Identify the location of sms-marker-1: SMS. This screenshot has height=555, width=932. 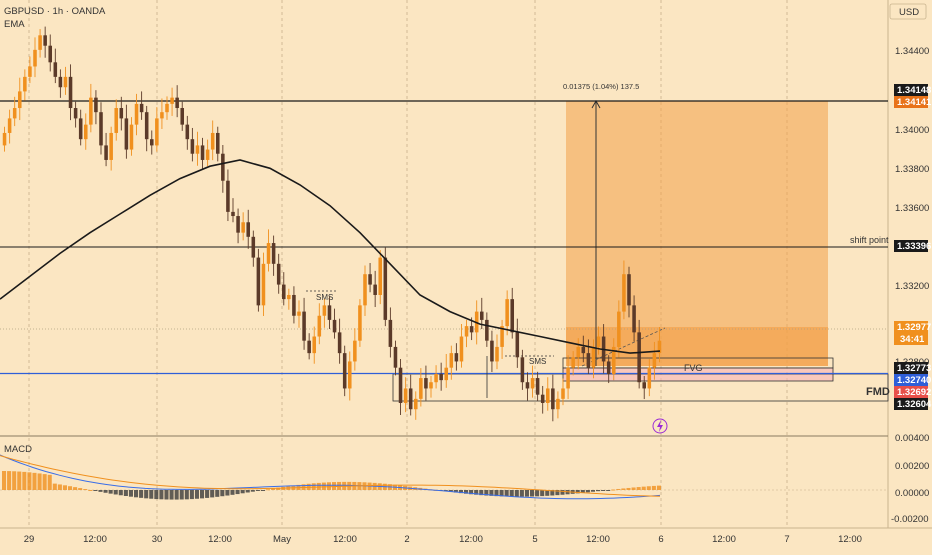
(321, 296).